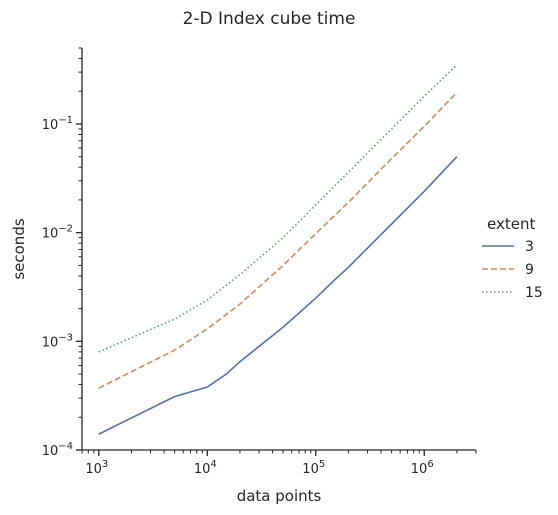 The height and width of the screenshot is (515, 558). I want to click on x-tick-label: 10⁶, so click(422, 468).